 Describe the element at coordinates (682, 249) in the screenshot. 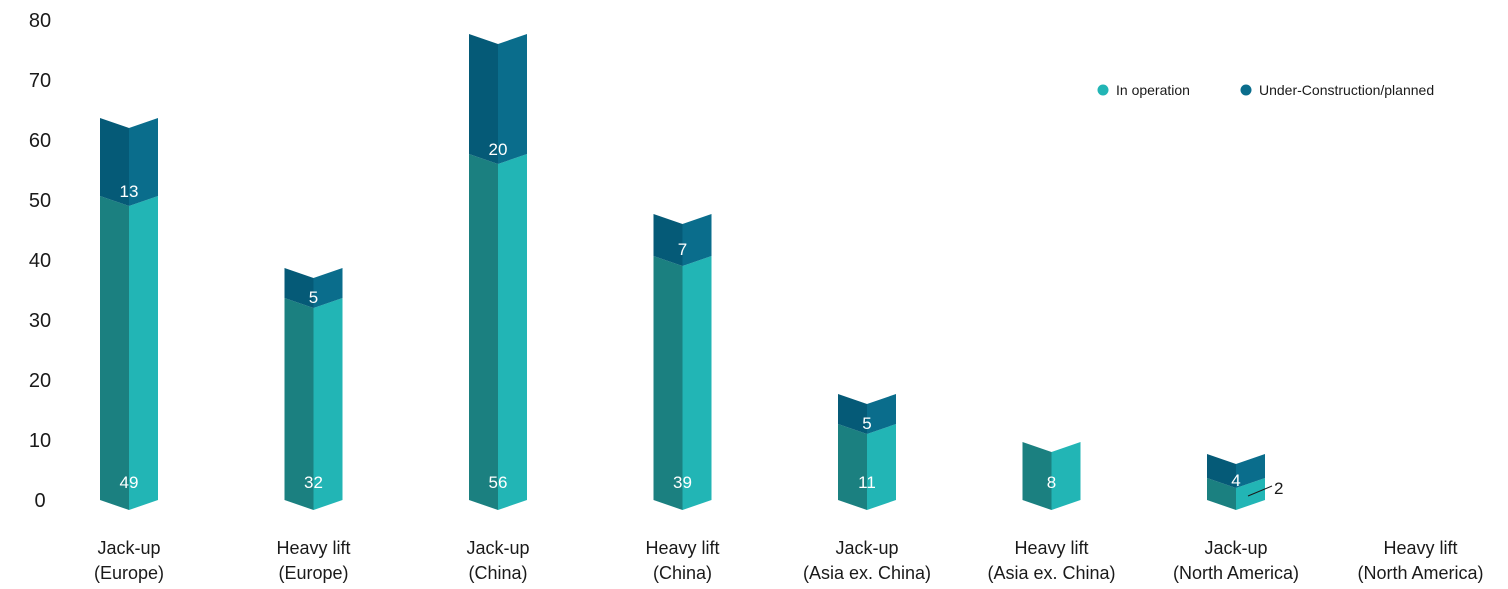

I see `data-label-under-construction: 7` at that location.